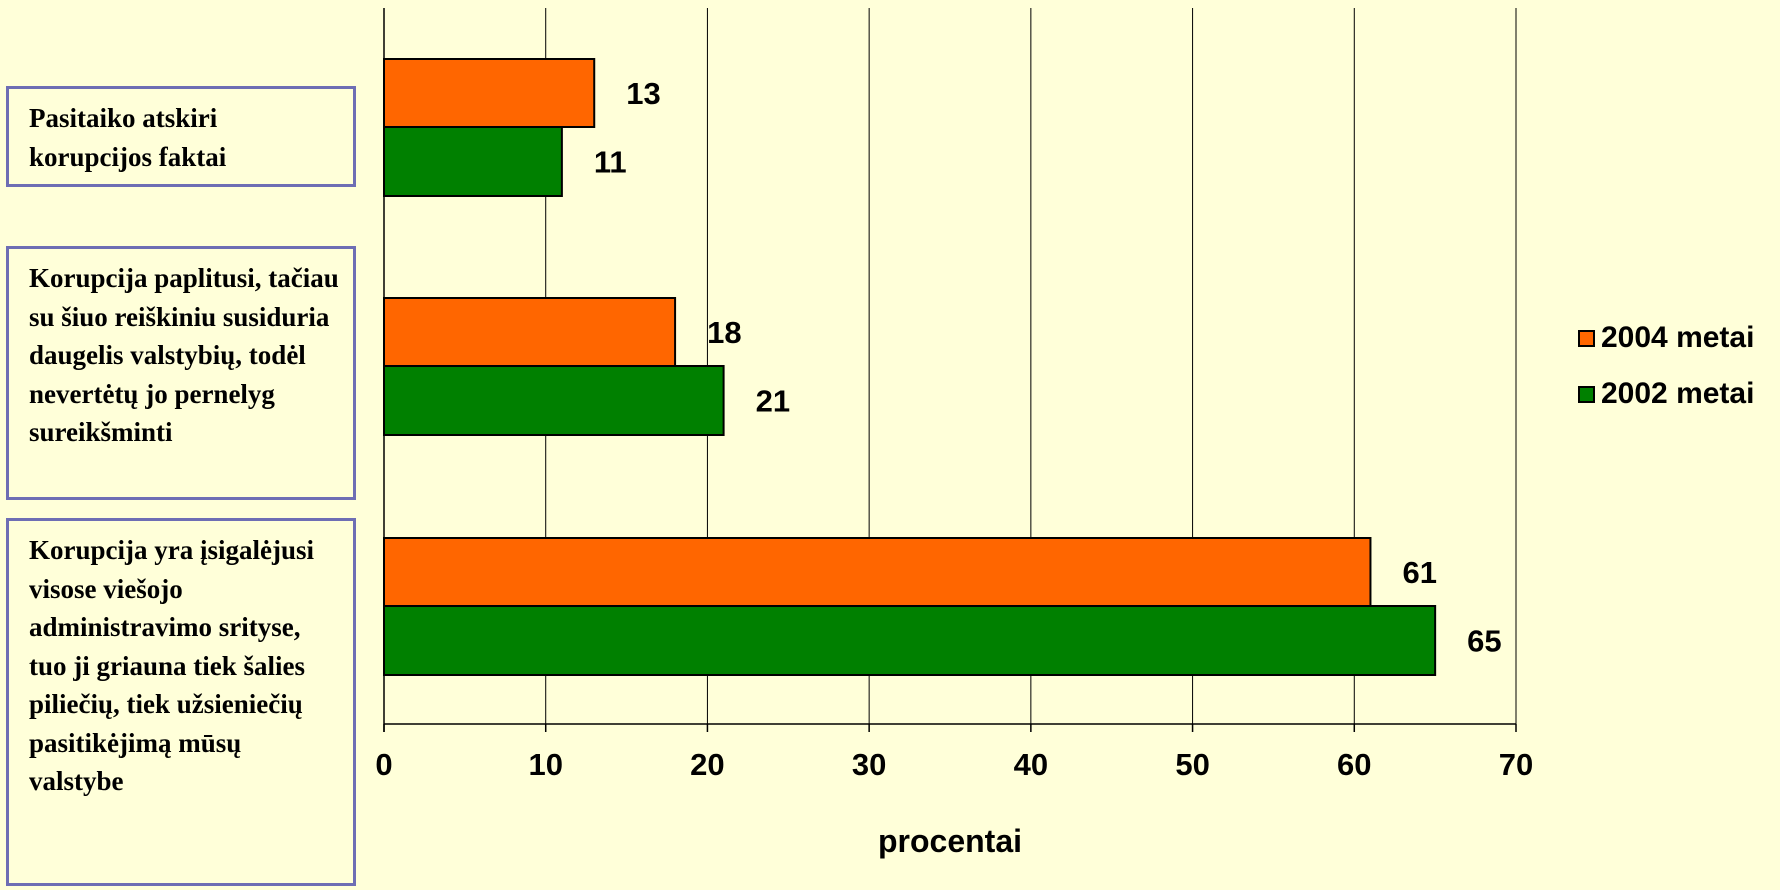 The image size is (1780, 890). I want to click on legend-label-2004: 2004 metai, so click(1678, 337).